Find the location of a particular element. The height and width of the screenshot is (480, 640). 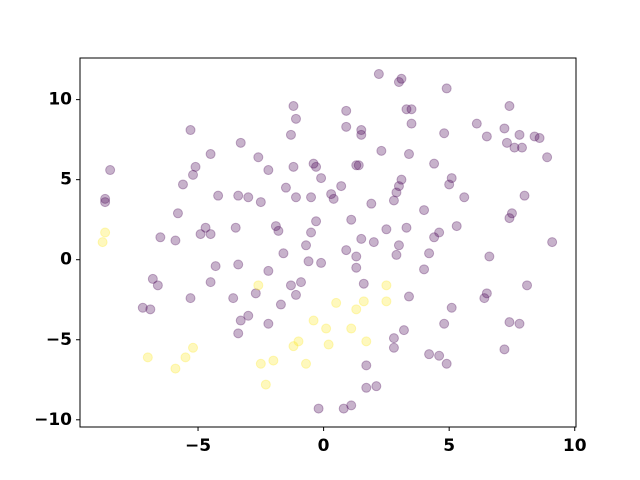

y-tick-label: 0 is located at coordinates (66, 260).